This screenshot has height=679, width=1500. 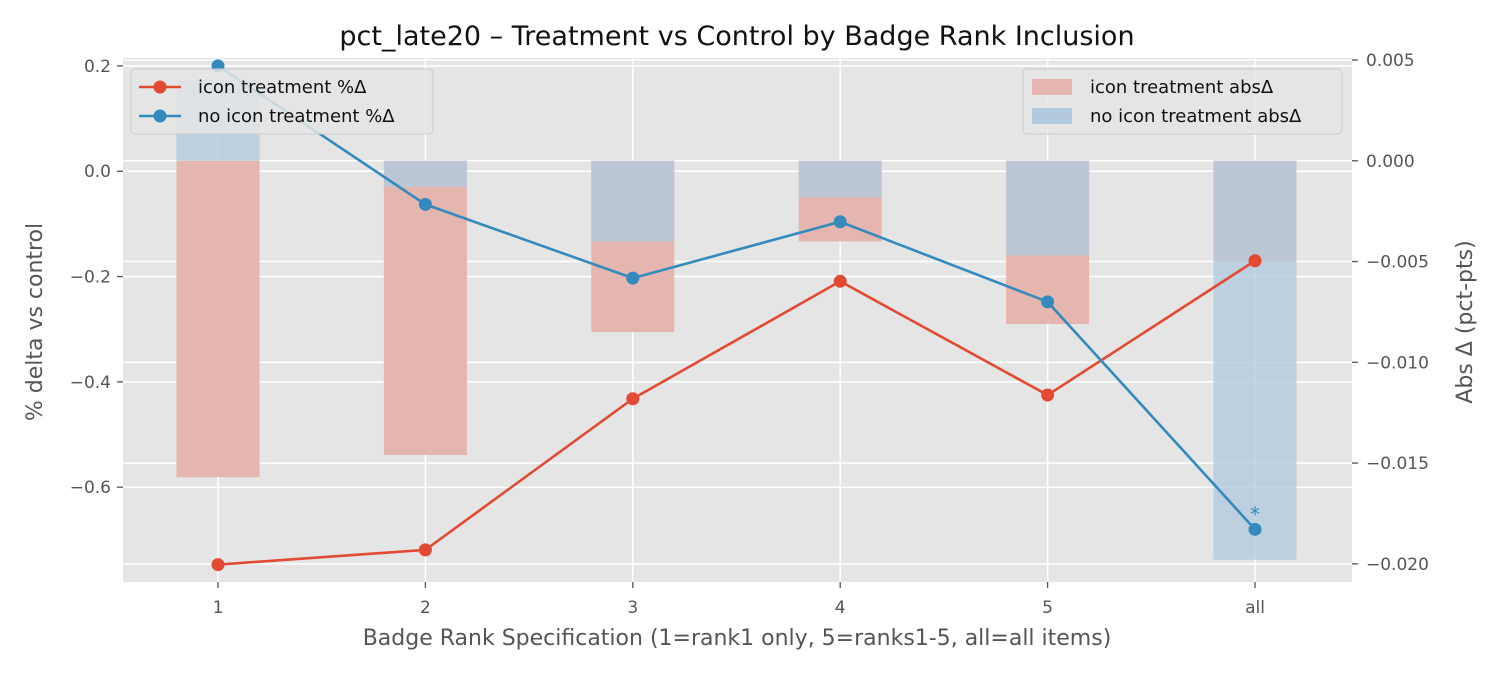 I want to click on point-no-icon-all, so click(x=1255, y=529).